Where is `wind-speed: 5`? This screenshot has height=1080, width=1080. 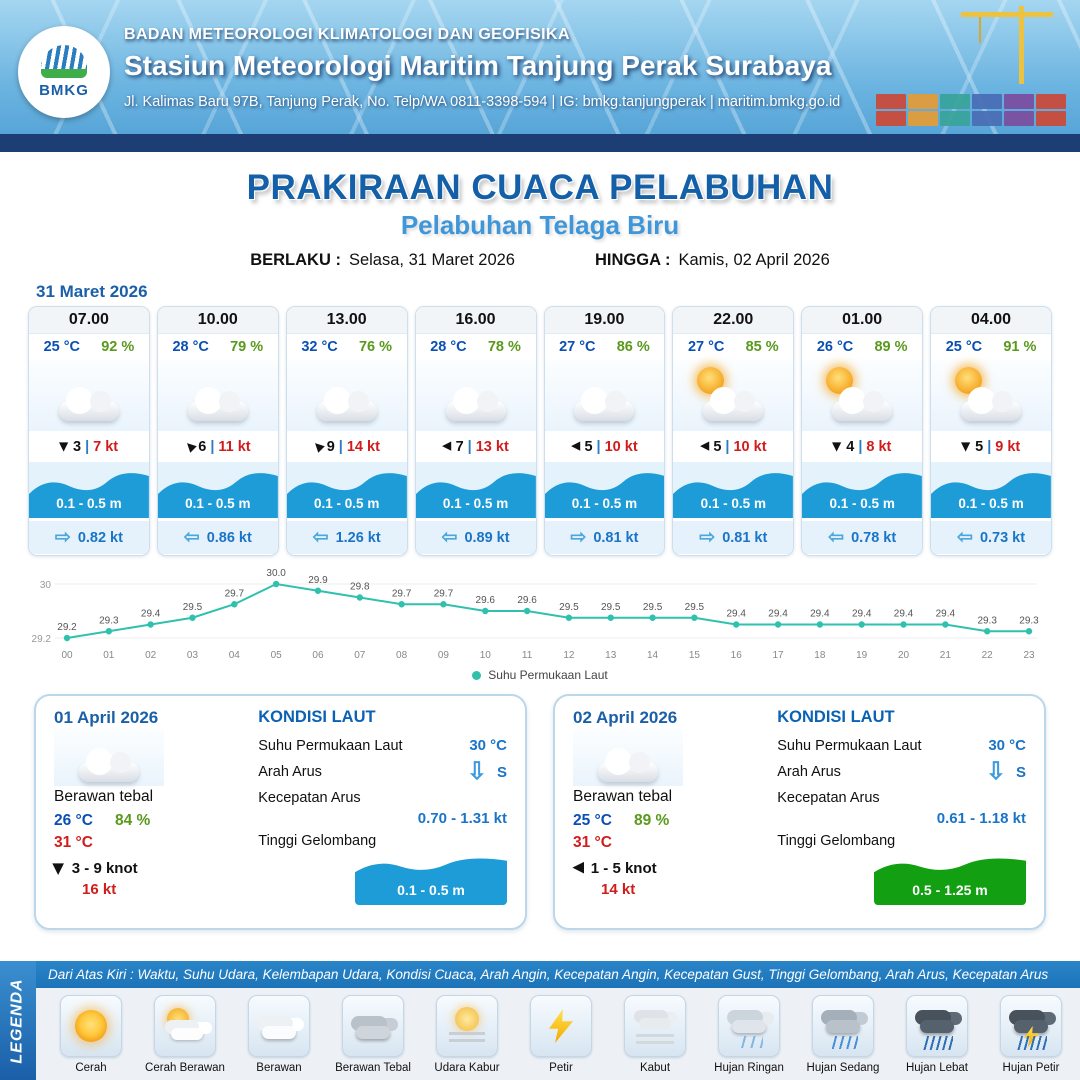
wind-speed: 5 is located at coordinates (588, 446).